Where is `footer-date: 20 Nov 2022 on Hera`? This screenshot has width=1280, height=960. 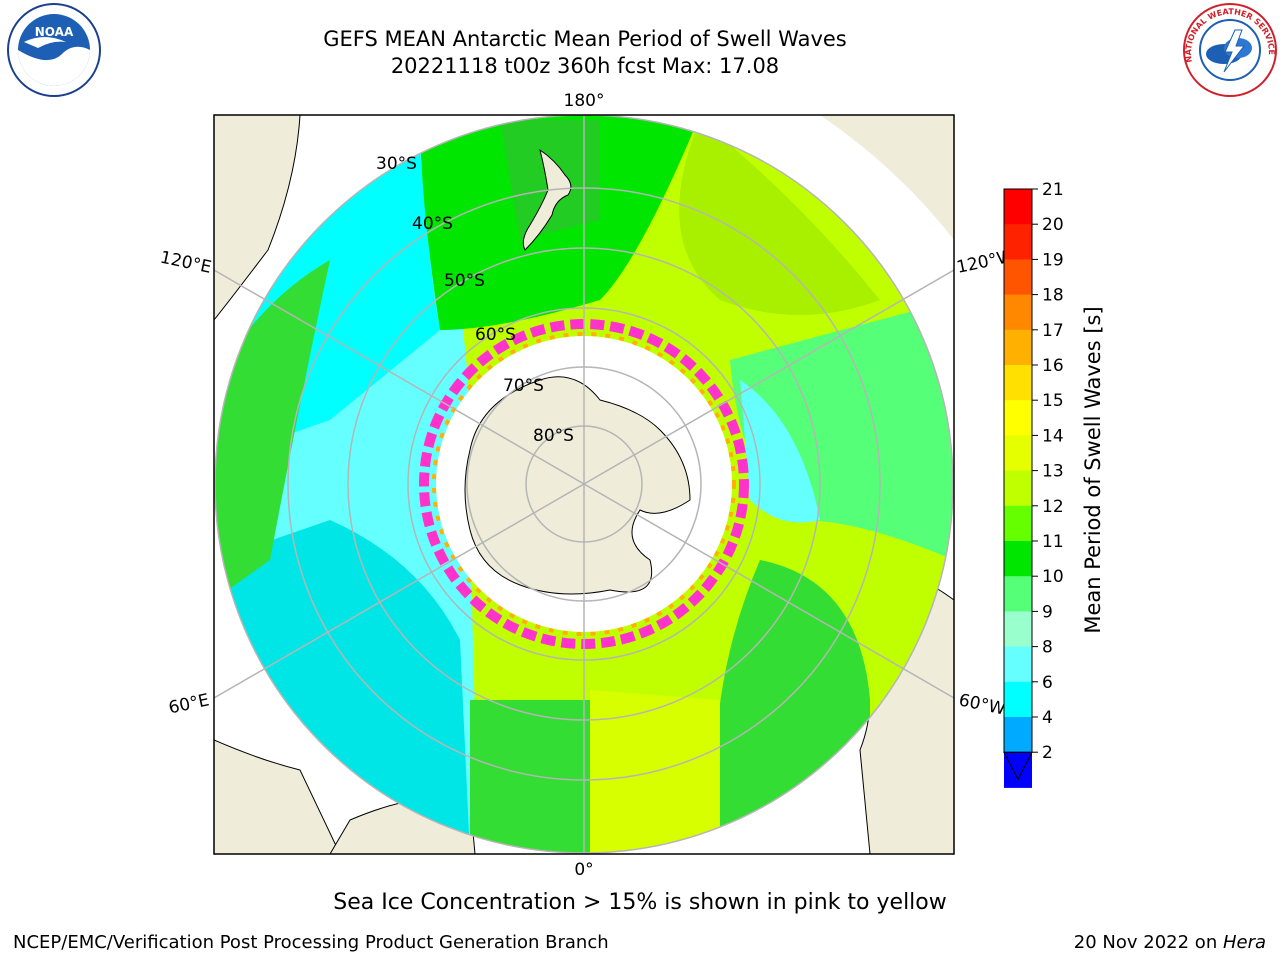 footer-date: 20 Nov 2022 on Hera is located at coordinates (1170, 942).